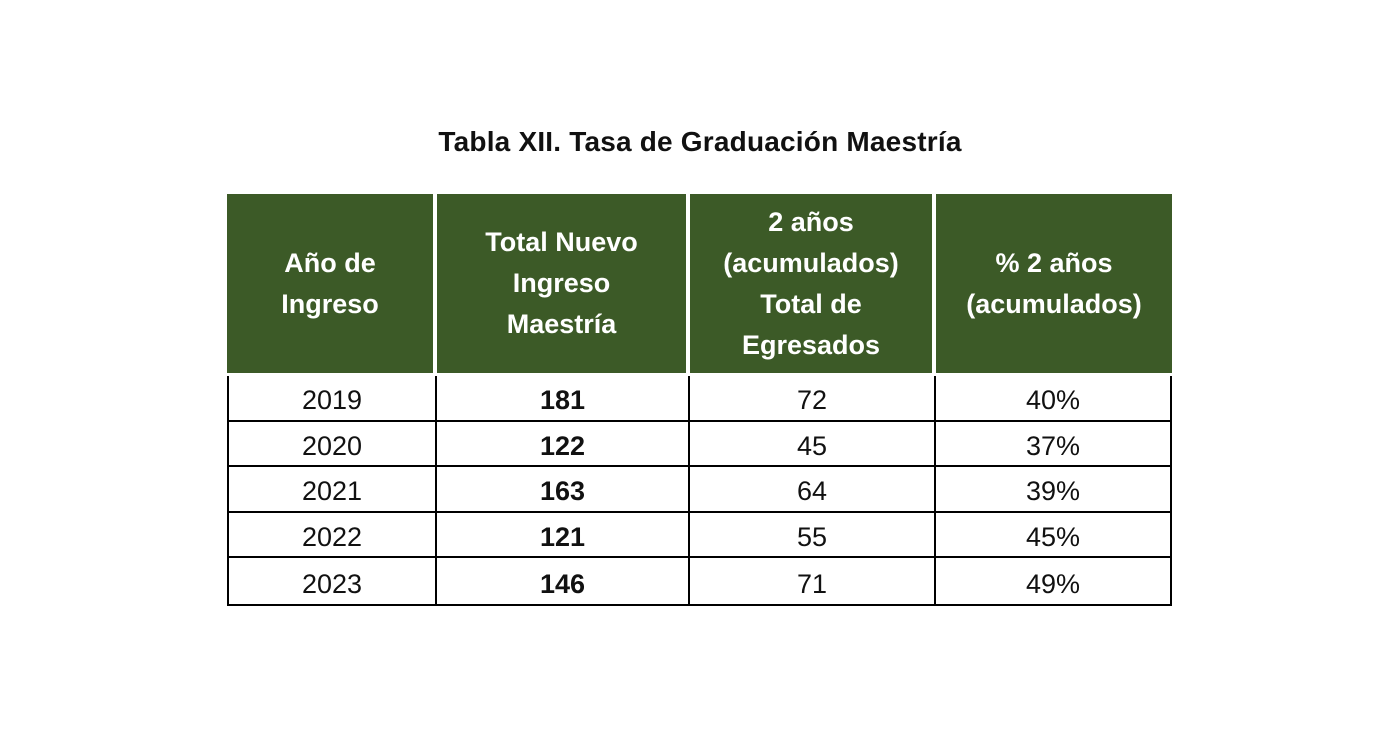 This screenshot has width=1400, height=750. Describe the element at coordinates (813, 489) in the screenshot. I see `cell-graduates: 64` at that location.